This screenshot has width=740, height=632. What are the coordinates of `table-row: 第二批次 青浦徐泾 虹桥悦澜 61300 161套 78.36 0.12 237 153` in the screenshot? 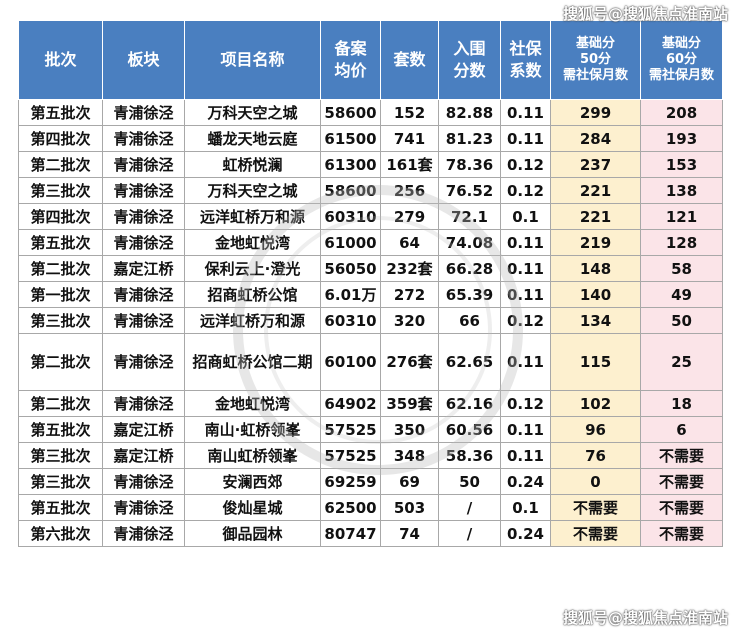 It's located at (370, 164).